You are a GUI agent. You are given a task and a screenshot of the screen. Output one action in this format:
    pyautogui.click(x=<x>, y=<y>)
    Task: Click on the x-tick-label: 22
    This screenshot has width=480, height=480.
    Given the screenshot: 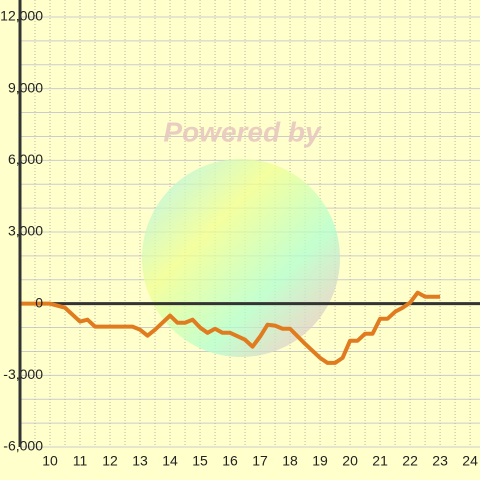 What is the action you would take?
    pyautogui.click(x=410, y=461)
    